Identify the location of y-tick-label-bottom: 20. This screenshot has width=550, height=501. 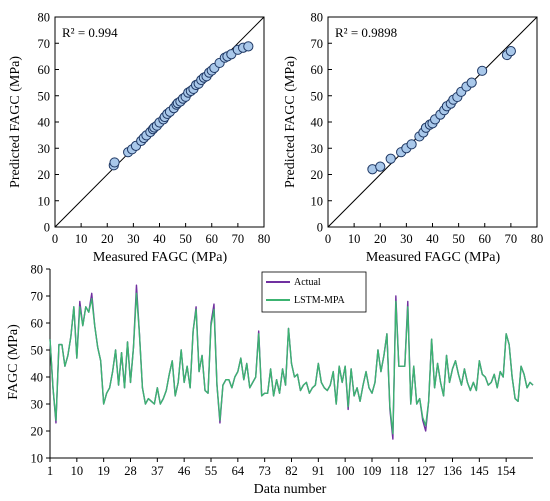
(37, 432).